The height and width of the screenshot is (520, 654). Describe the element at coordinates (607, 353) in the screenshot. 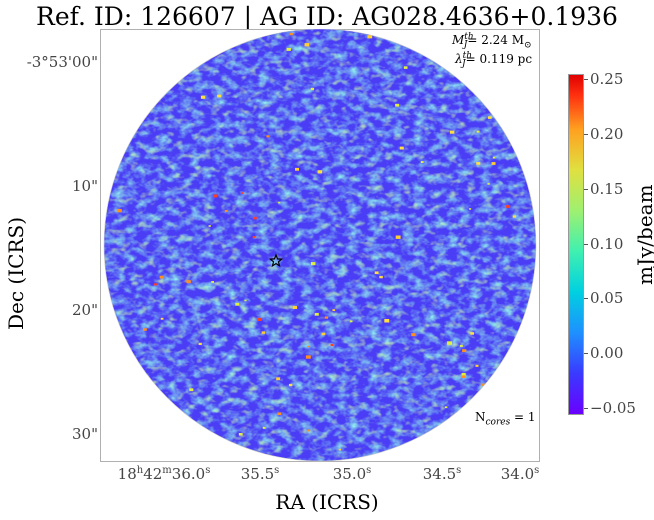

I see `colorbar-tick-label: 0.00` at that location.